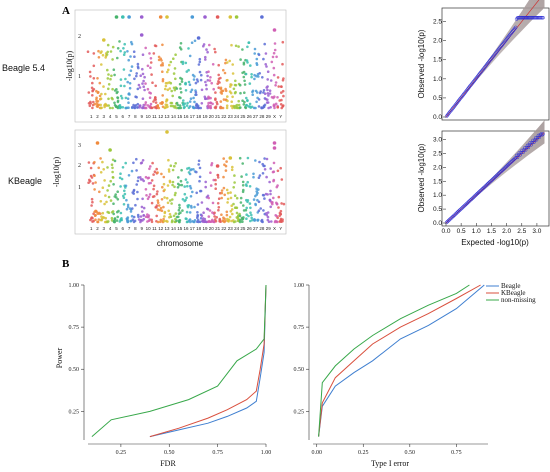 Image resolution: width=550 pixels, height=472 pixels. Describe the element at coordinates (154, 228) in the screenshot. I see `chromosome-label: 11` at that location.